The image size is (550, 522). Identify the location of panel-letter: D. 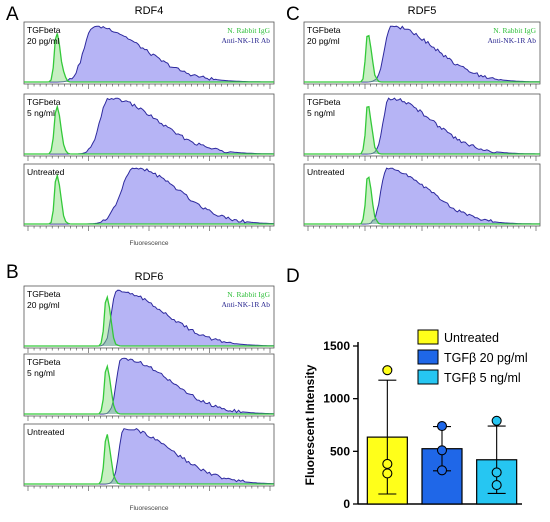
(293, 276).